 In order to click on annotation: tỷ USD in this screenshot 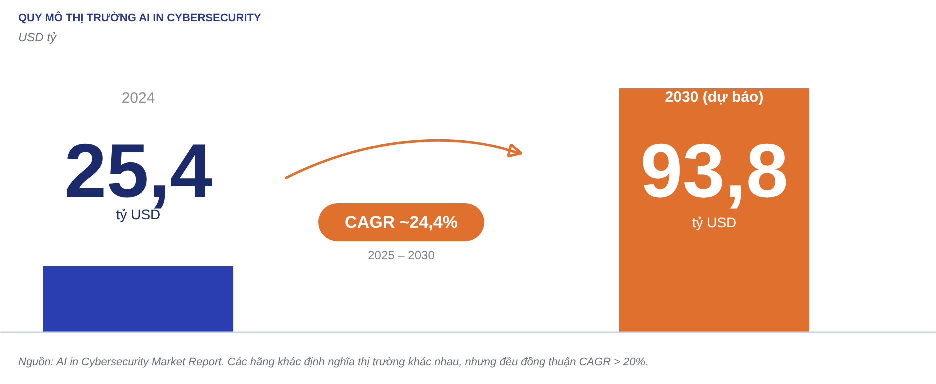, I will do `click(714, 222)`.